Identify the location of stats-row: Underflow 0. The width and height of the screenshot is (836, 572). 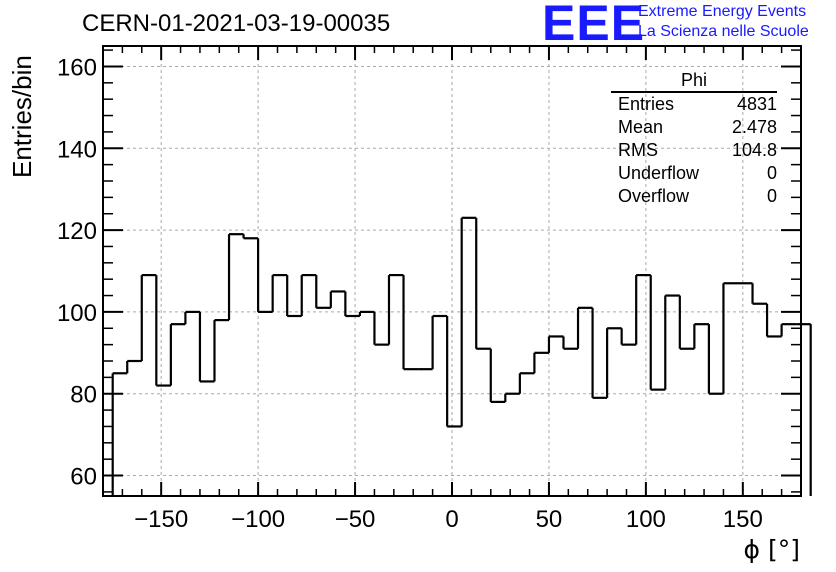
(694, 173).